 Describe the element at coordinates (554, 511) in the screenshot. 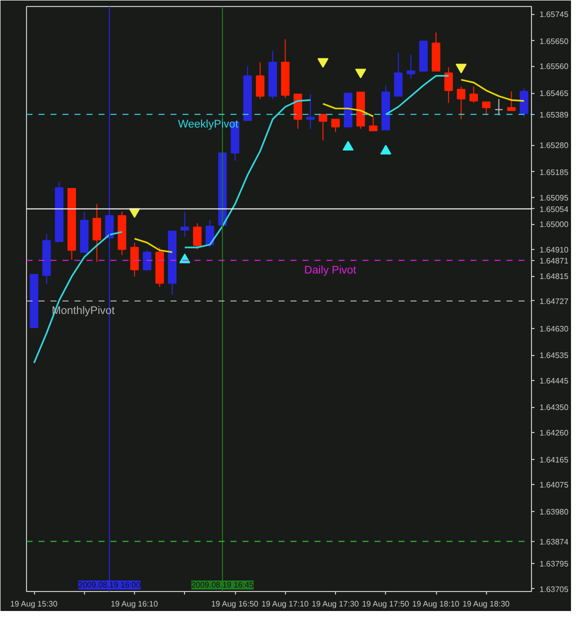

I see `y-tick-label: 1.63980` at that location.